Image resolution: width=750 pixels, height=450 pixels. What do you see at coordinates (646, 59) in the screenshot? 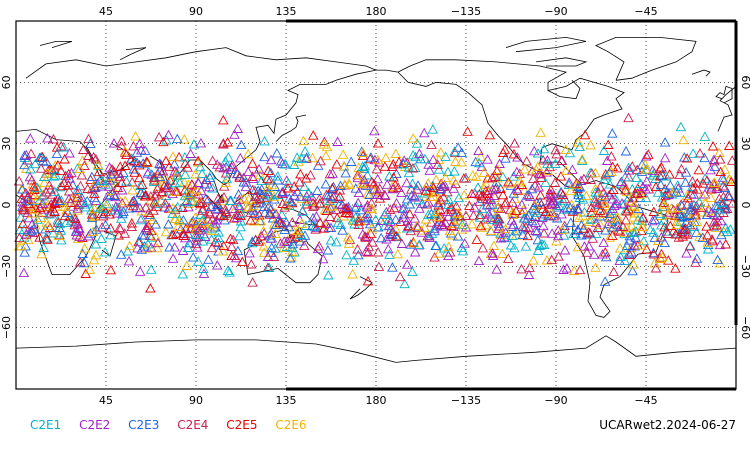
I see `coastline` at bounding box center [646, 59].